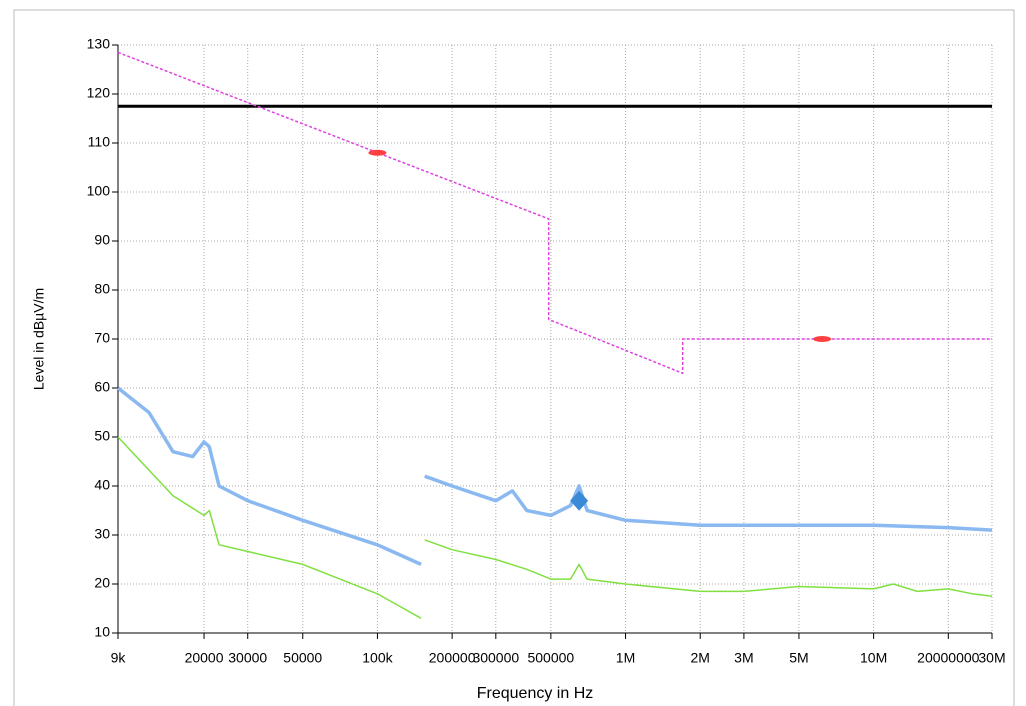  Describe the element at coordinates (39, 339) in the screenshot. I see `y-axis-label: Level in dBµV/m` at that location.